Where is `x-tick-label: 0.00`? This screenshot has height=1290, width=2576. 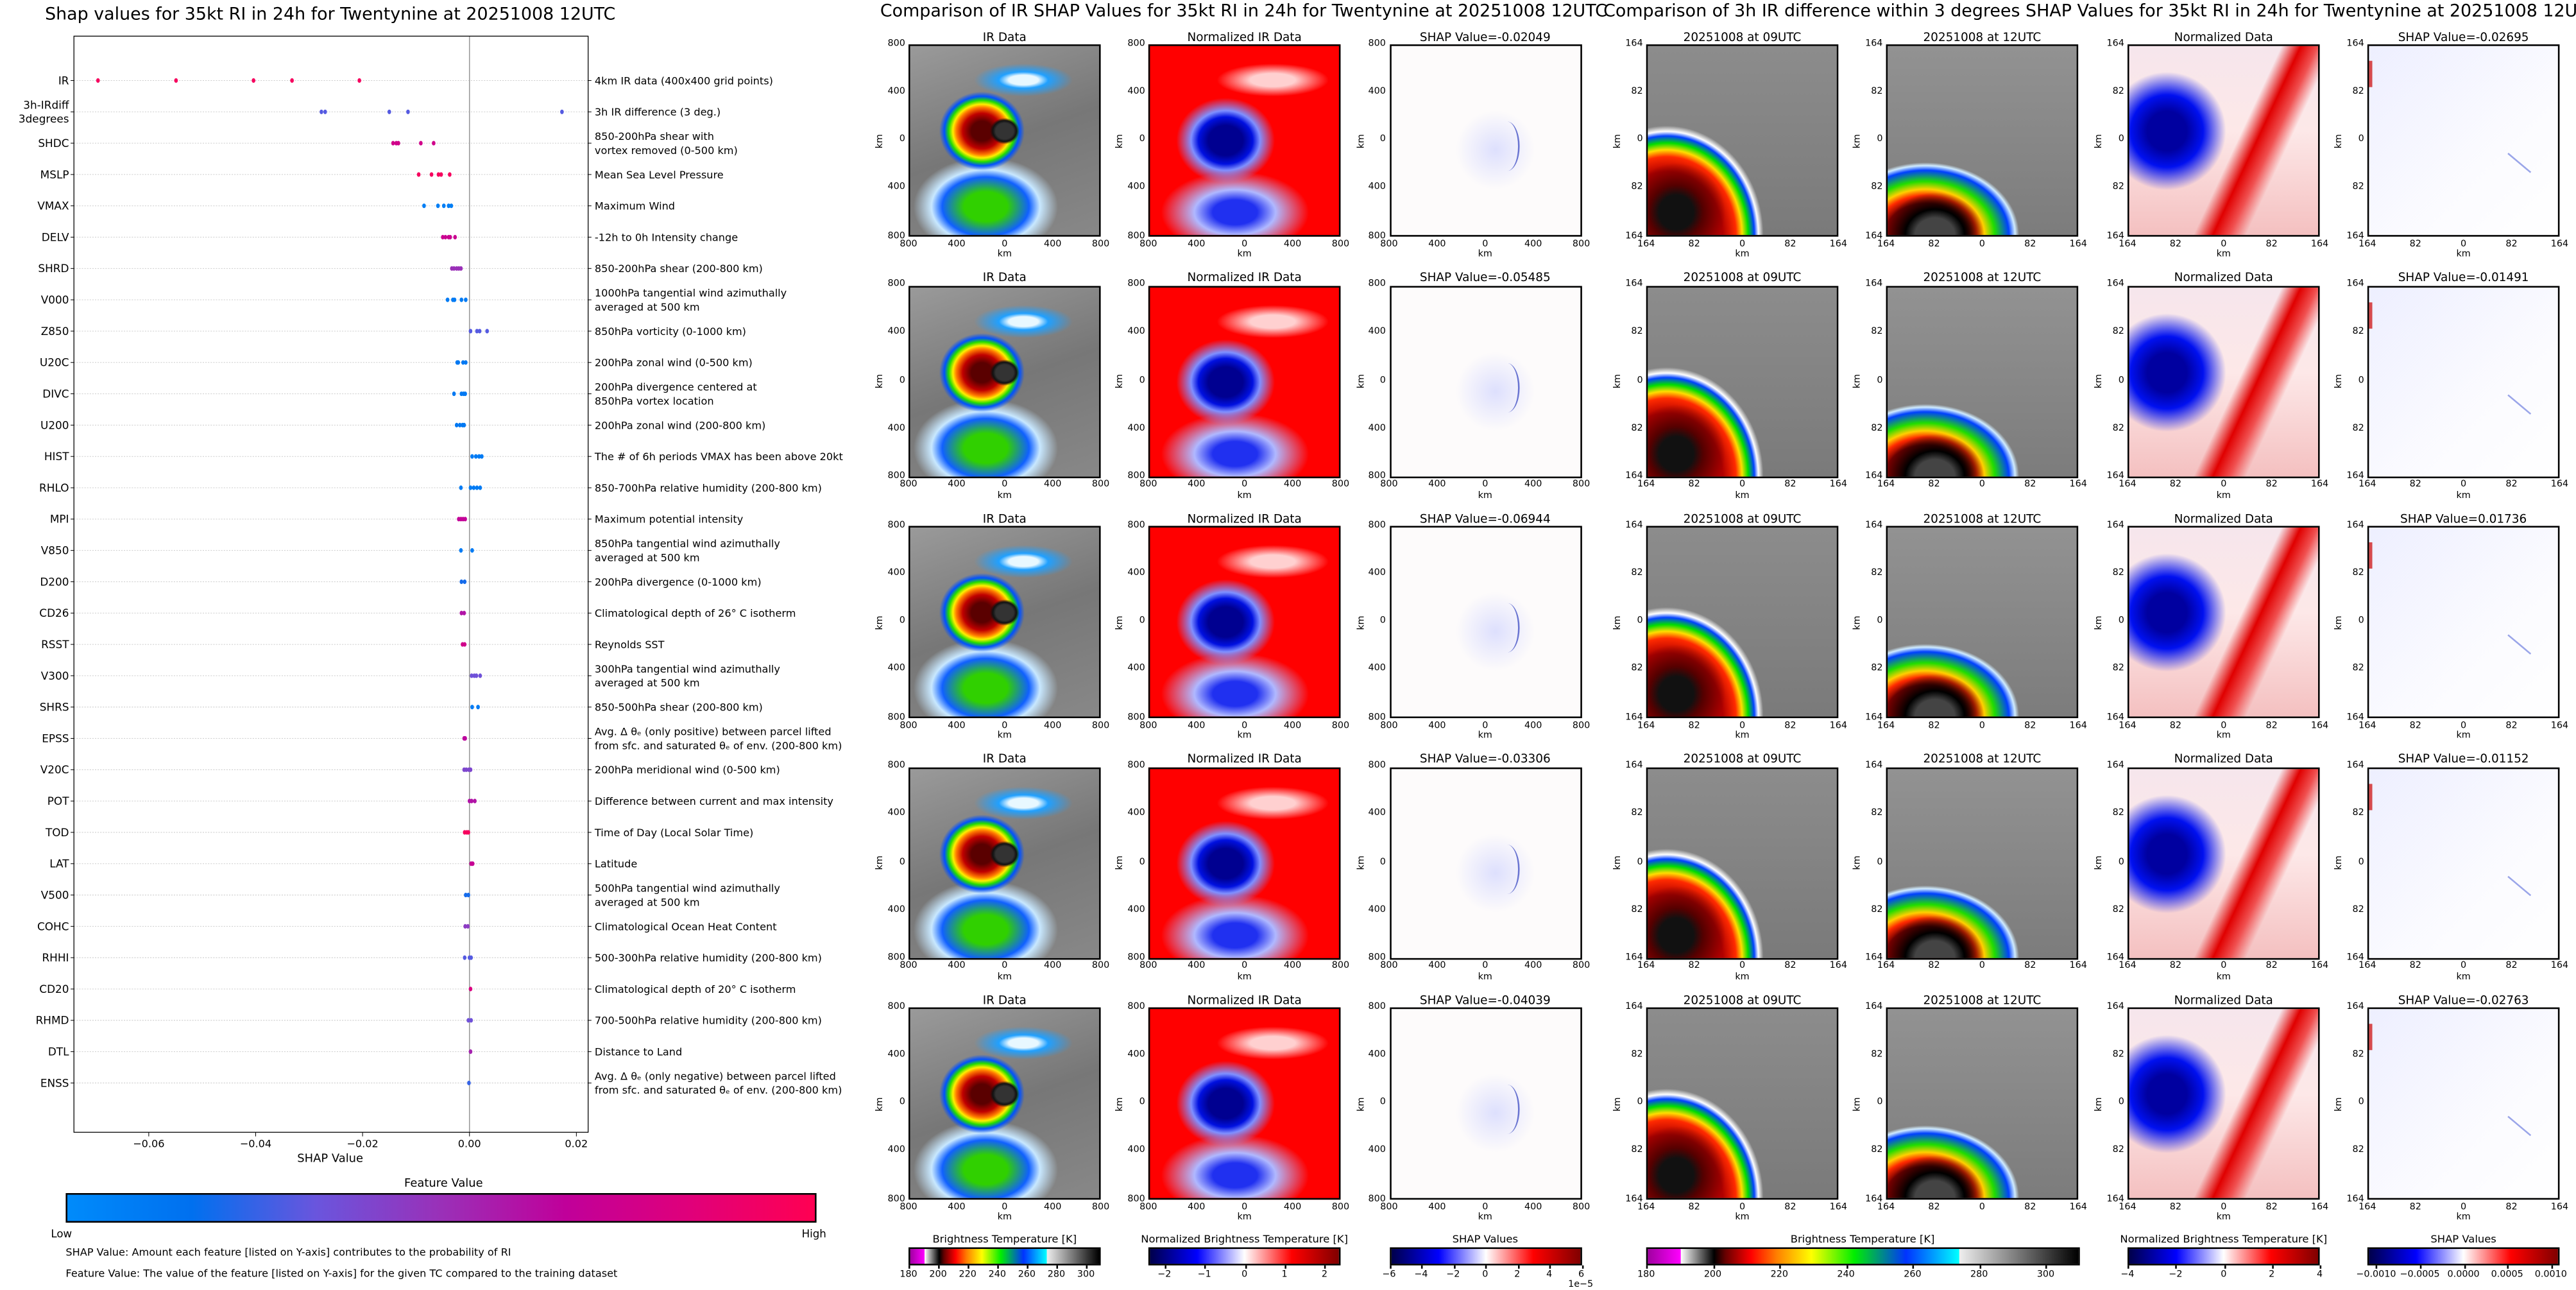
x-tick-label: 0.00 is located at coordinates (469, 1143).